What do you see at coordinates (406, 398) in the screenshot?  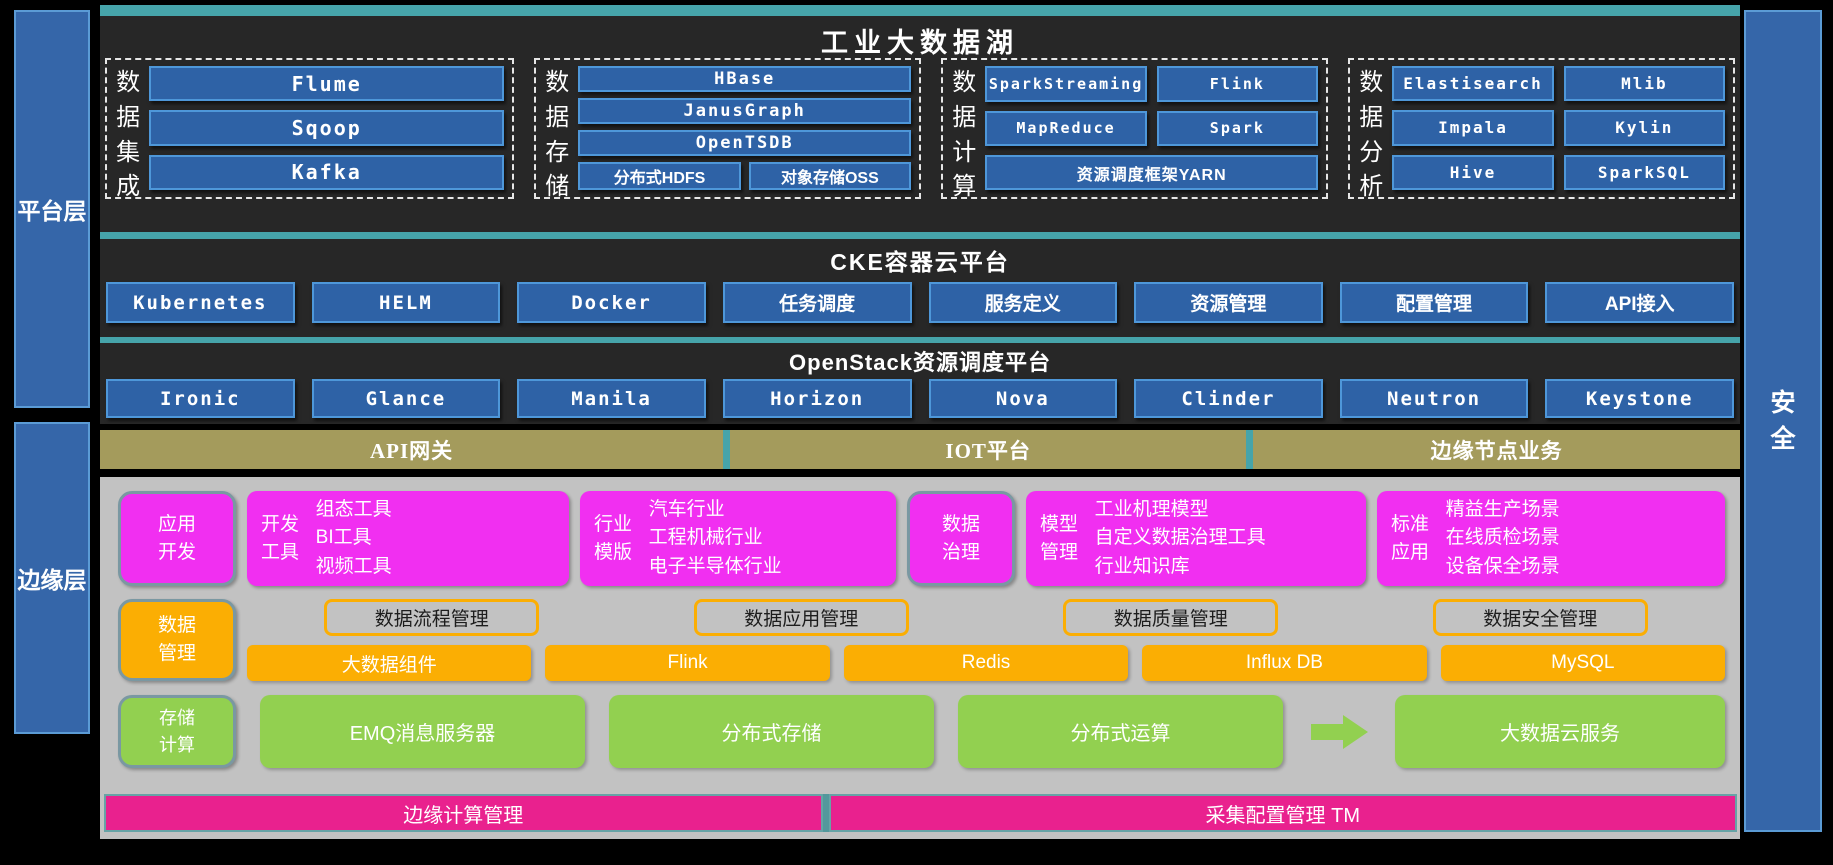 I see `tech-box-glance: Glance` at bounding box center [406, 398].